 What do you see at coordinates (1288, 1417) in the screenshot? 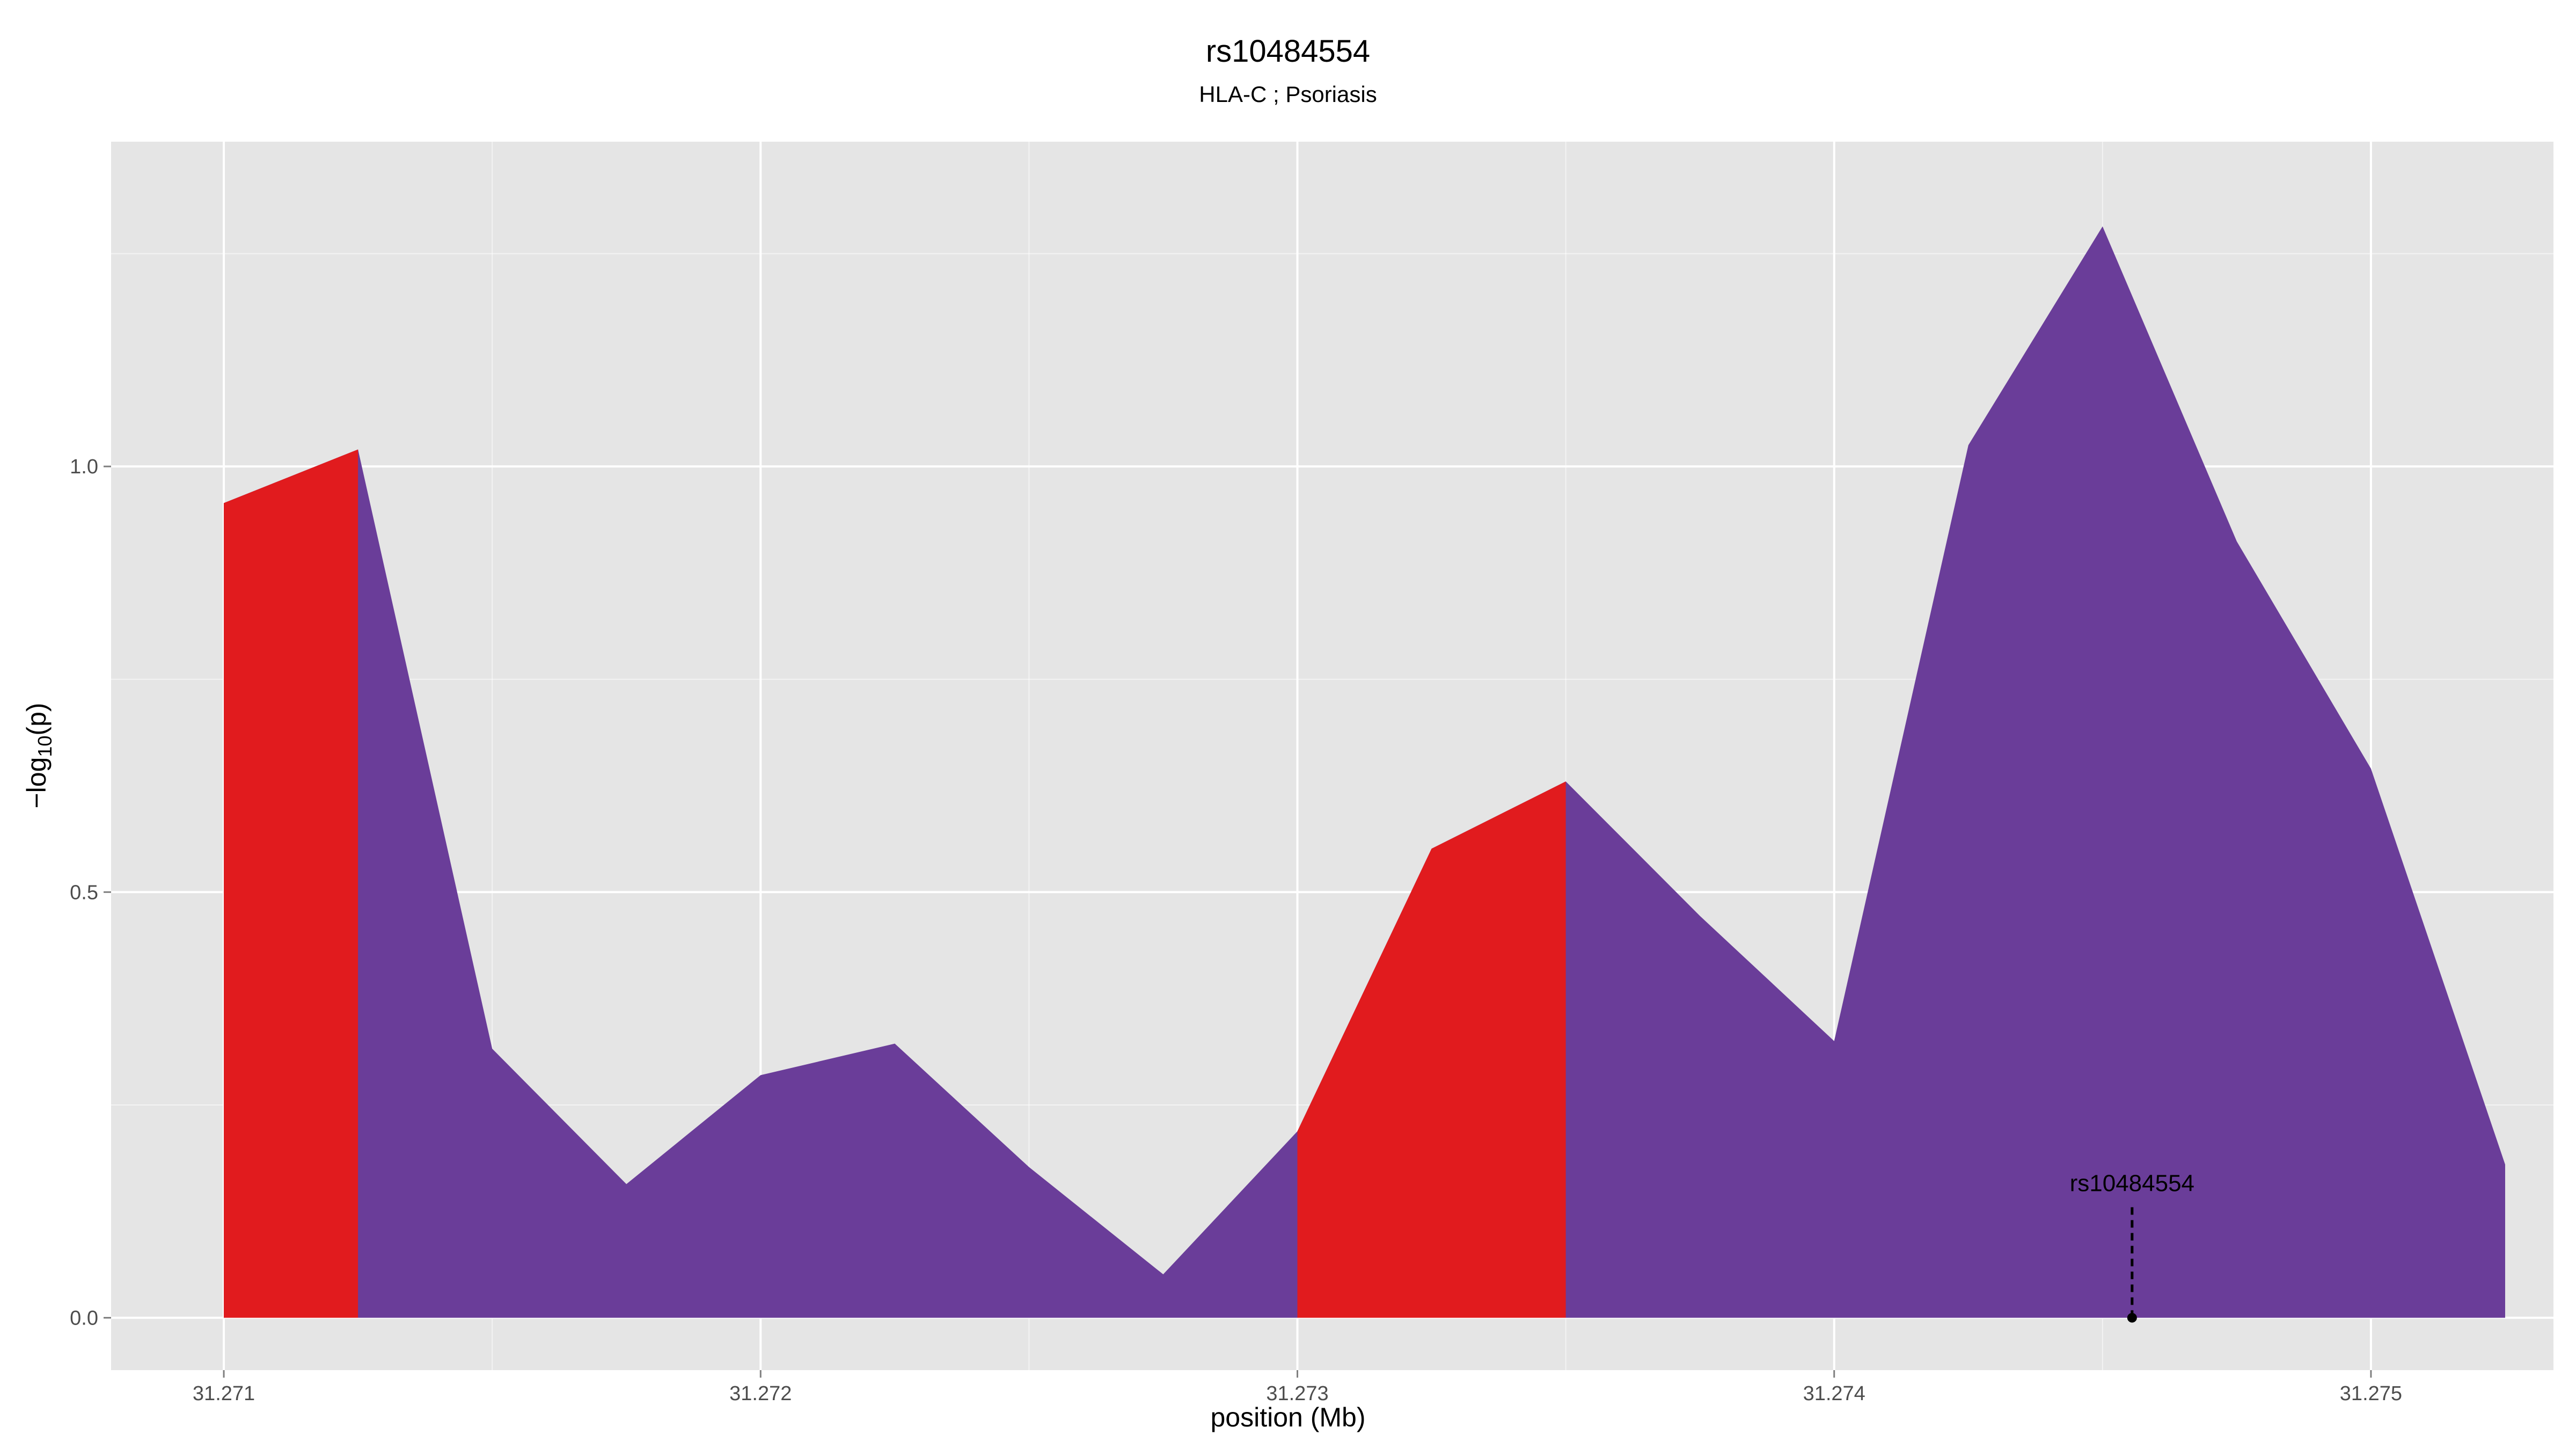
I see `x-axis-title: position (Mb)` at bounding box center [1288, 1417].